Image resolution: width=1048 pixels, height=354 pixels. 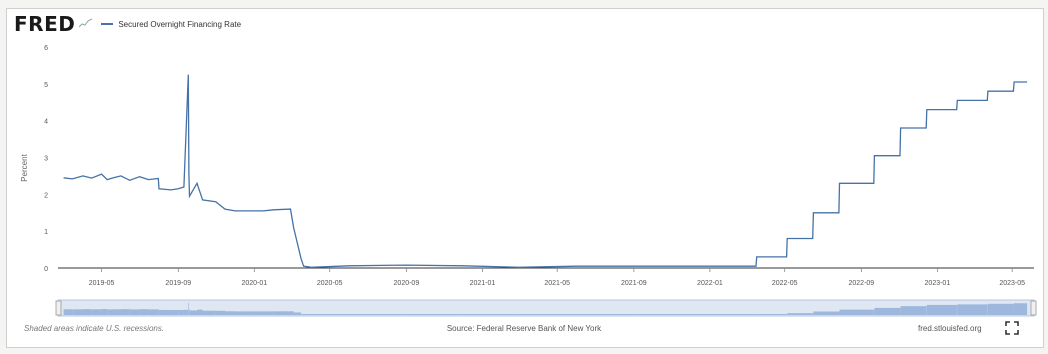 What do you see at coordinates (46, 122) in the screenshot?
I see `y-tick-label: 4` at bounding box center [46, 122].